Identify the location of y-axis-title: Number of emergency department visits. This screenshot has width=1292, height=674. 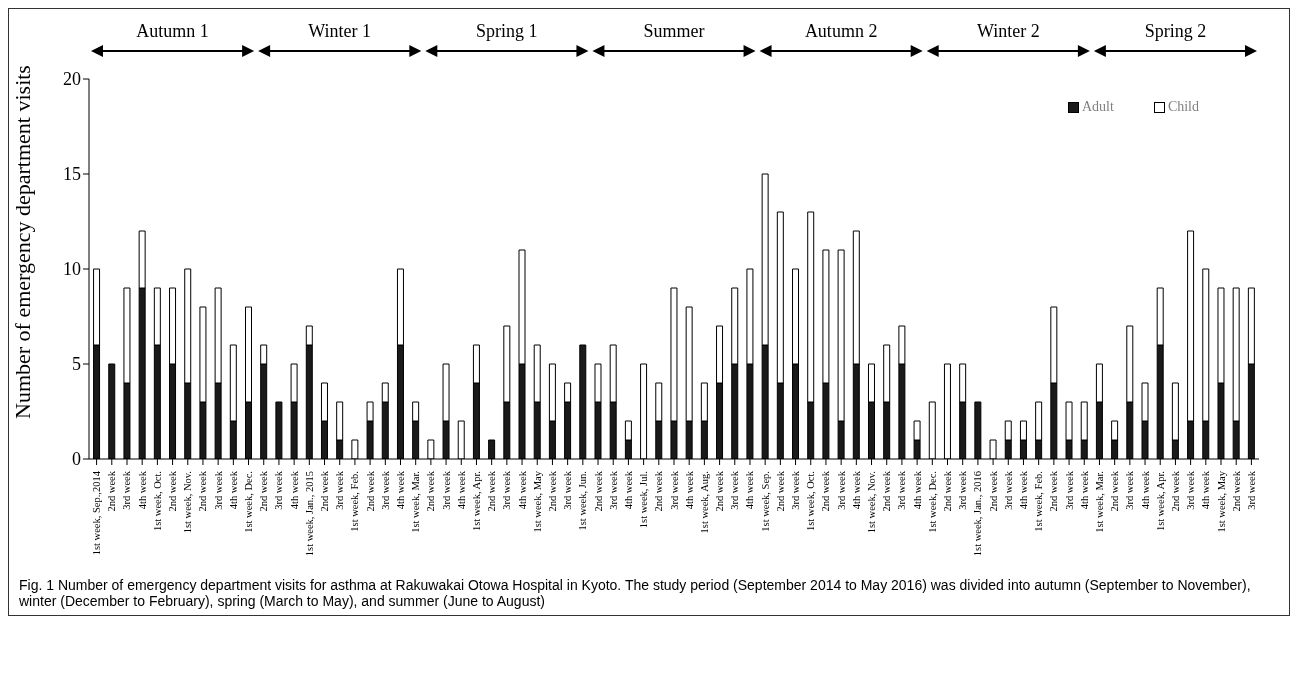
(22, 242).